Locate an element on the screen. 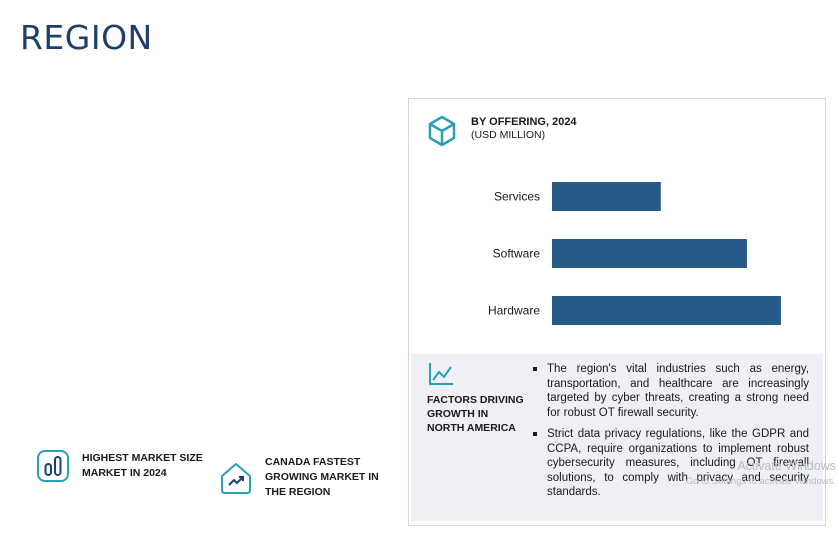 The width and height of the screenshot is (838, 537). trending-up-house-icon is located at coordinates (236, 478).